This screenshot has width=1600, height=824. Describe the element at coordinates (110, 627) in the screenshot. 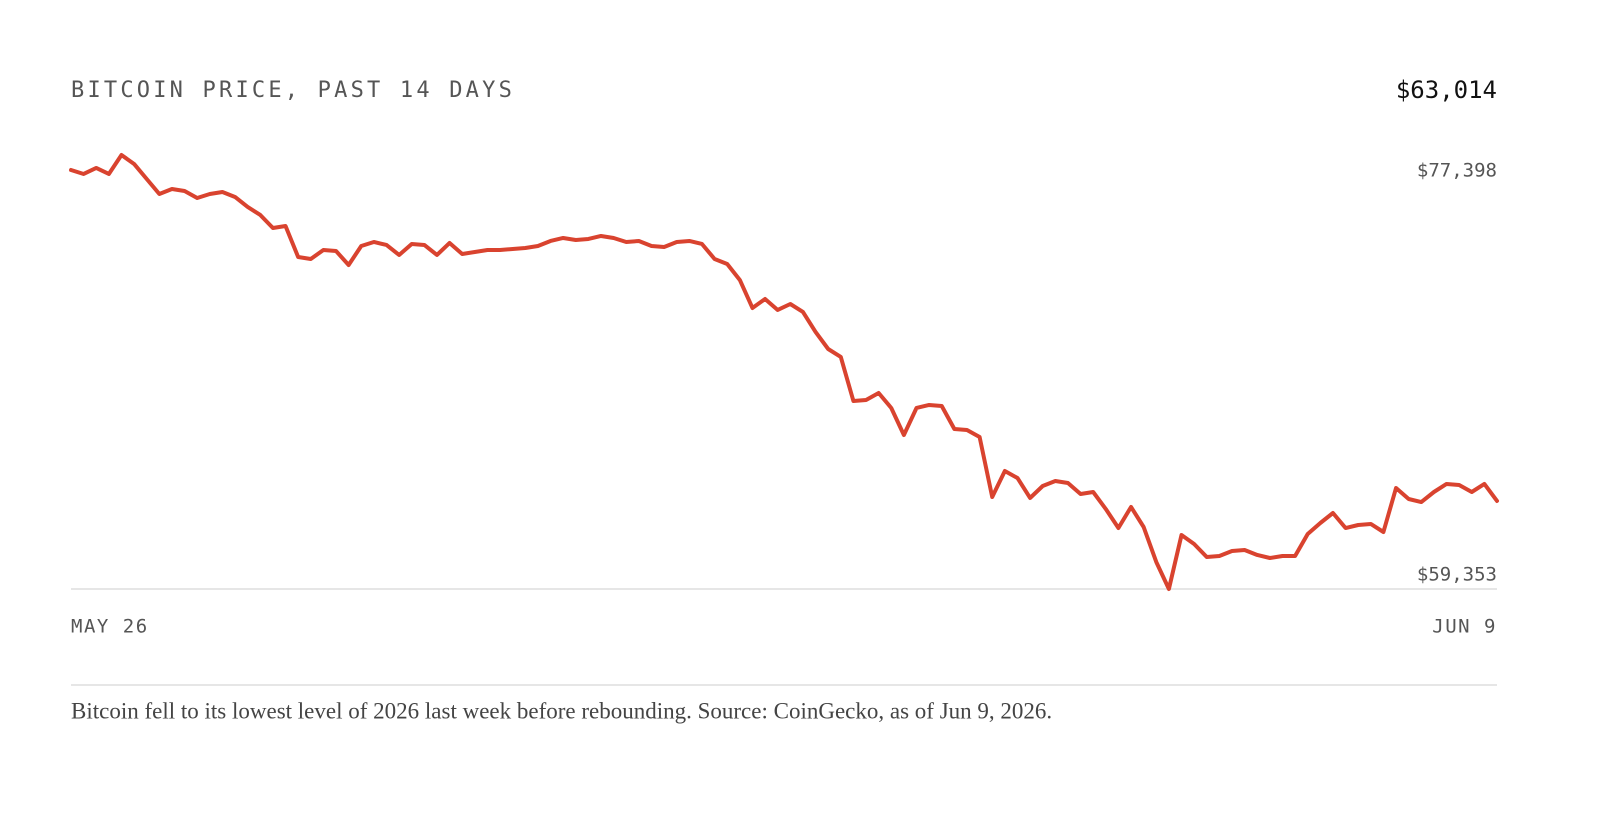

I see `x-tick-label: MAY 26` at that location.